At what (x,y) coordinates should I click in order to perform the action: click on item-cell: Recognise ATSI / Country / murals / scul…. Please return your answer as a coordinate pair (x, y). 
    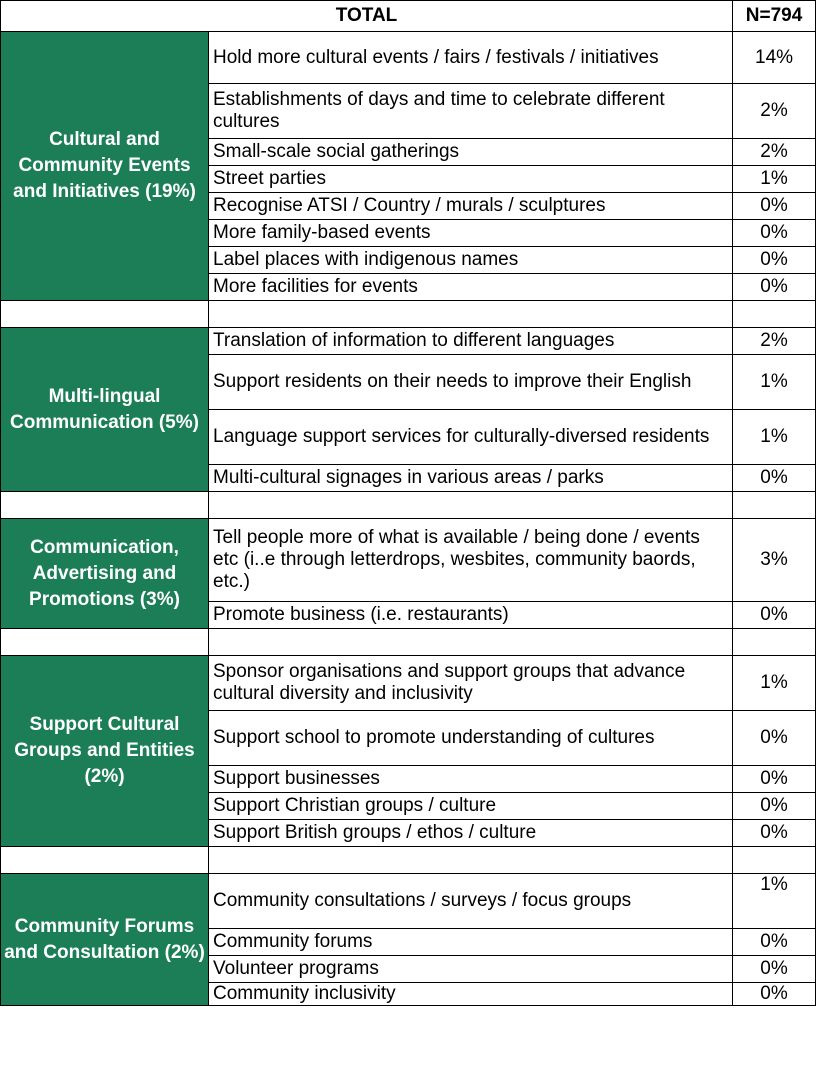
    Looking at the image, I should click on (470, 206).